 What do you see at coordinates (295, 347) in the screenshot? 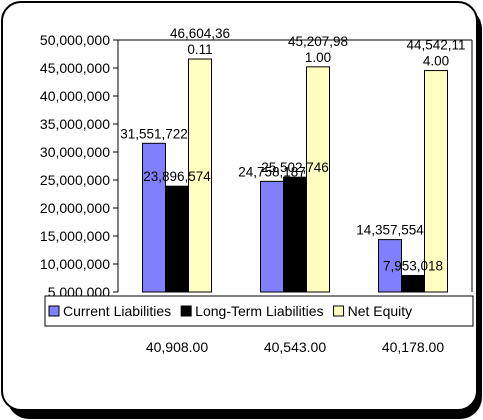
I see `x-tick-label: 40,543.00` at bounding box center [295, 347].